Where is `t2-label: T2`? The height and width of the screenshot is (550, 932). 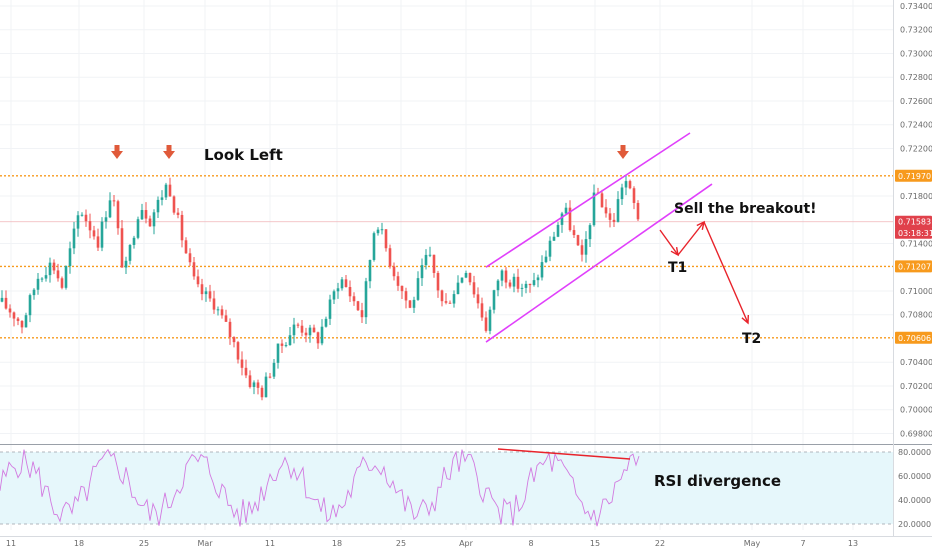
t2-label: T2 is located at coordinates (751, 339).